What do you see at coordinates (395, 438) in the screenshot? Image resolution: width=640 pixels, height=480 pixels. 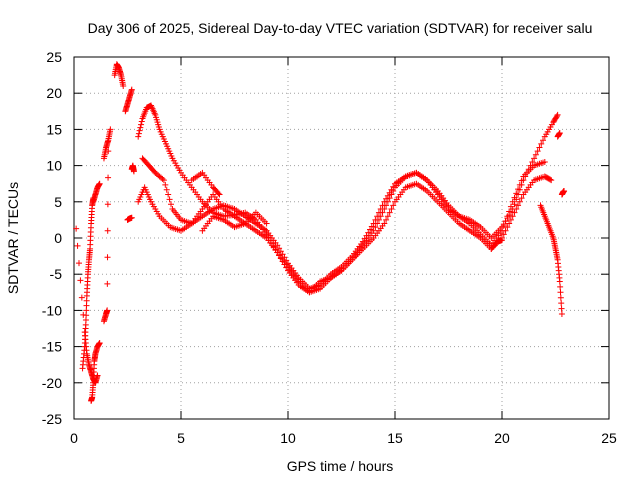 I see `x-tick-label: 15` at bounding box center [395, 438].